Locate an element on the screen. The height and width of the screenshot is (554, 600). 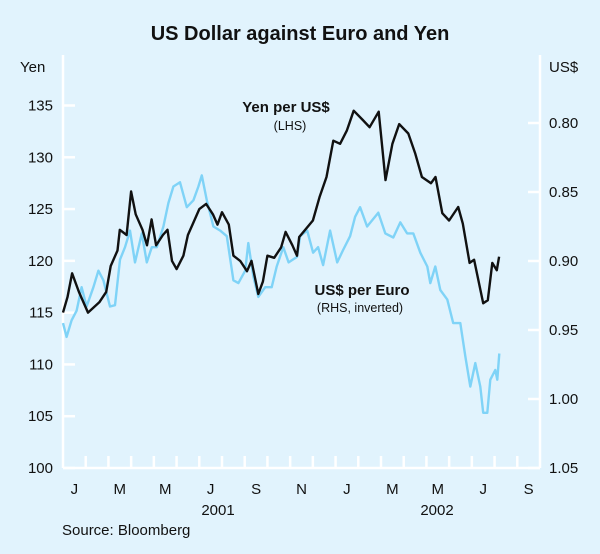
right-tick-label: 1.00 is located at coordinates (563, 399).